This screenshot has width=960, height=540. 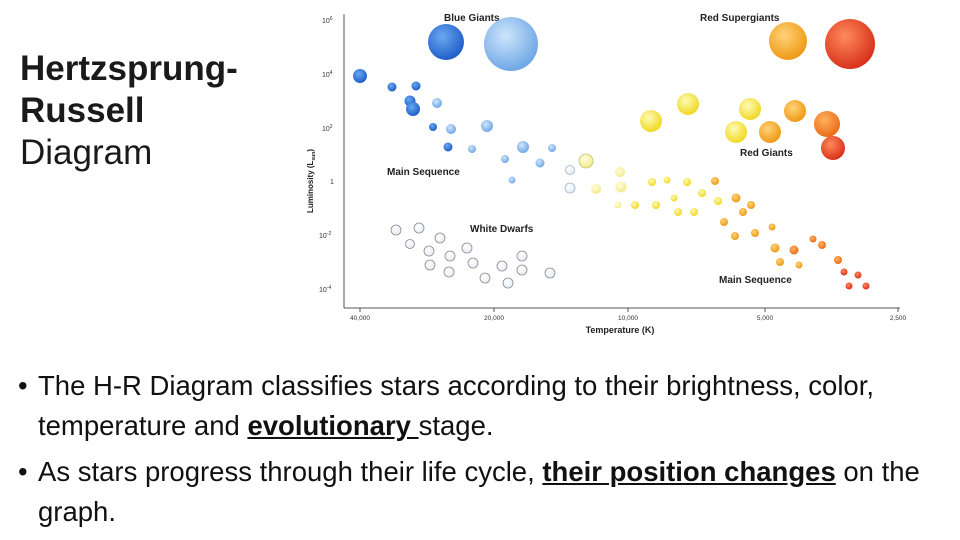 I want to click on label-white-dwarfs: White Dwarfs, so click(x=502, y=229).